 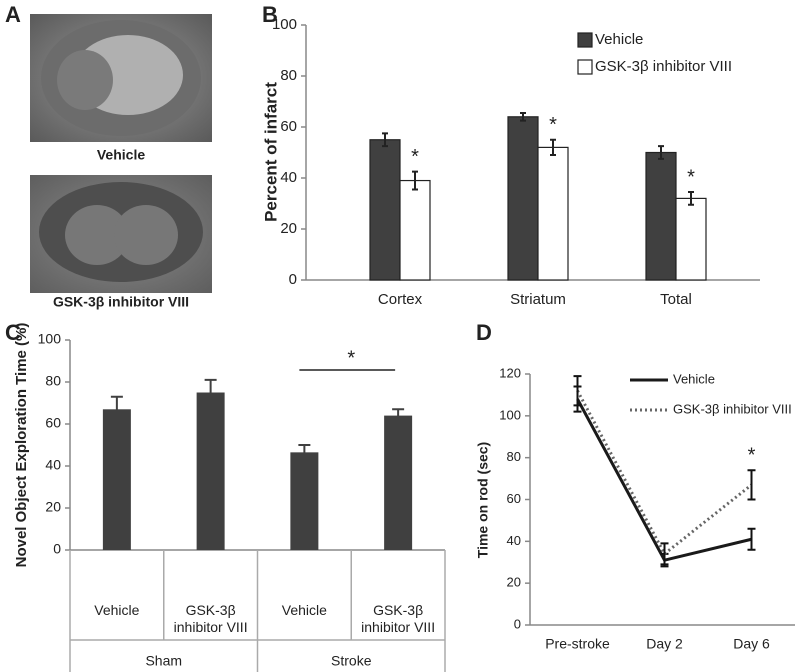 What do you see at coordinates (13, 332) in the screenshot?
I see `panel-letter: C` at bounding box center [13, 332].